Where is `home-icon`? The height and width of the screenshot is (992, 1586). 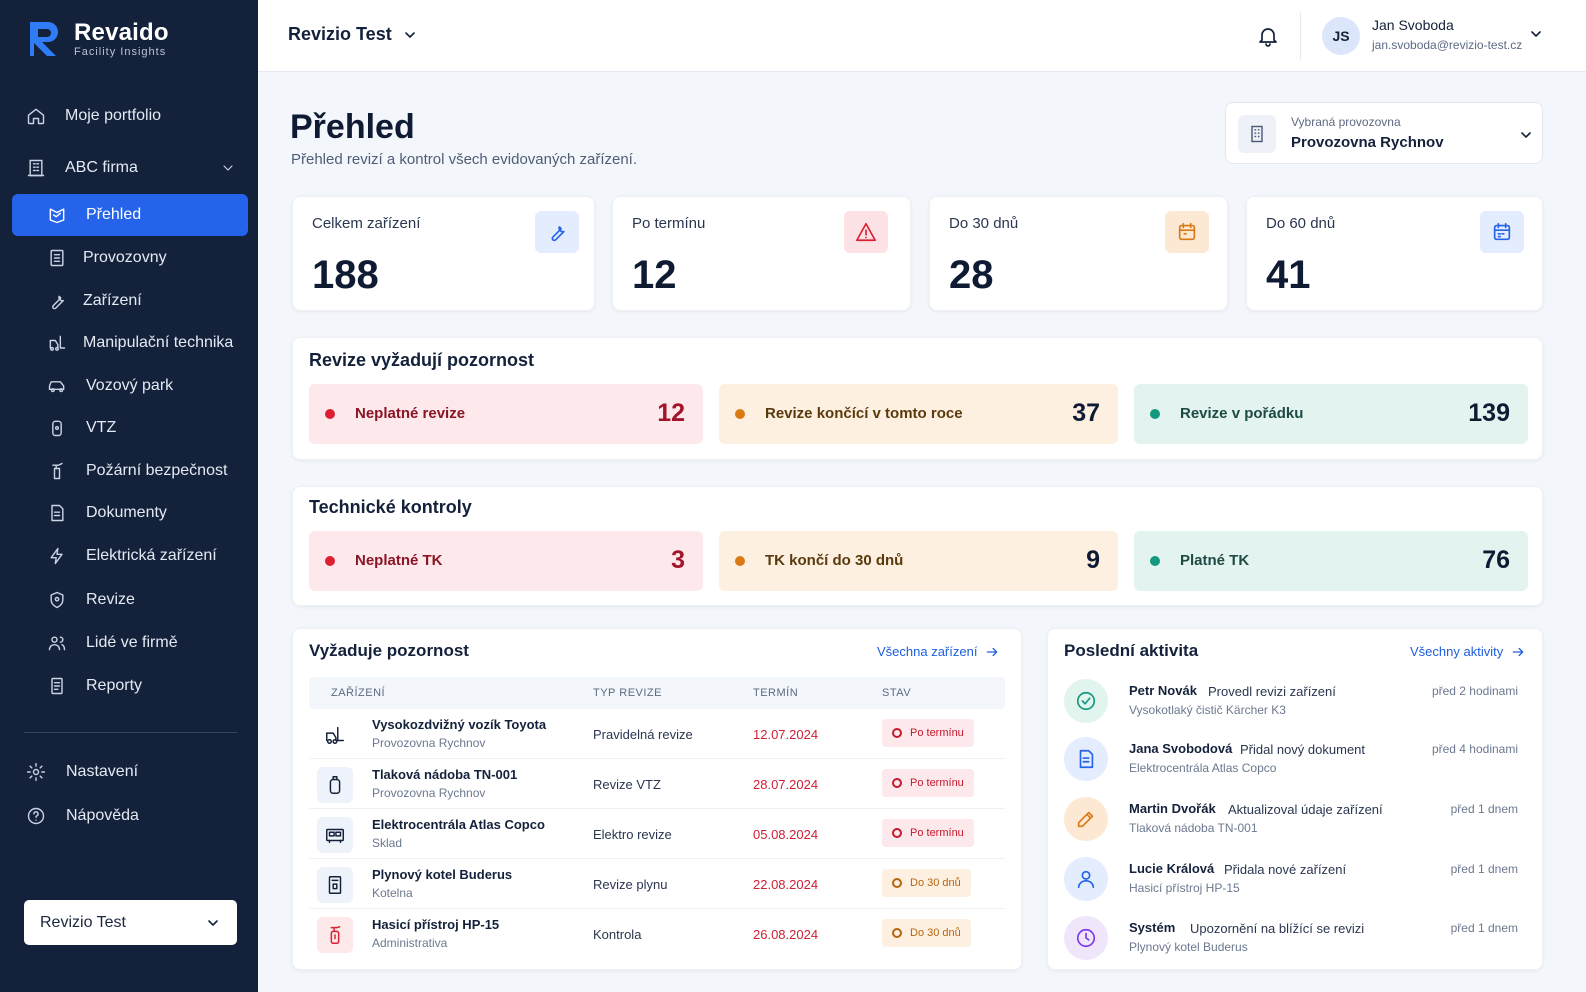 home-icon is located at coordinates (36, 116).